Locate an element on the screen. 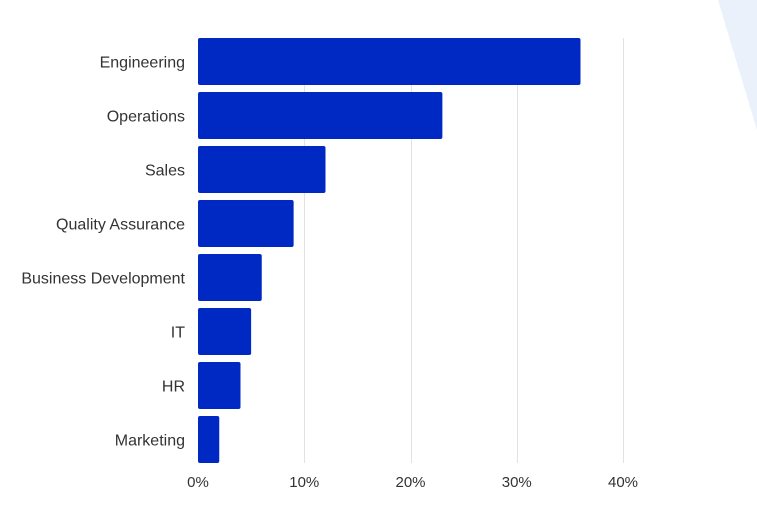 The width and height of the screenshot is (757, 532). tick-label-0: 0% is located at coordinates (198, 482).